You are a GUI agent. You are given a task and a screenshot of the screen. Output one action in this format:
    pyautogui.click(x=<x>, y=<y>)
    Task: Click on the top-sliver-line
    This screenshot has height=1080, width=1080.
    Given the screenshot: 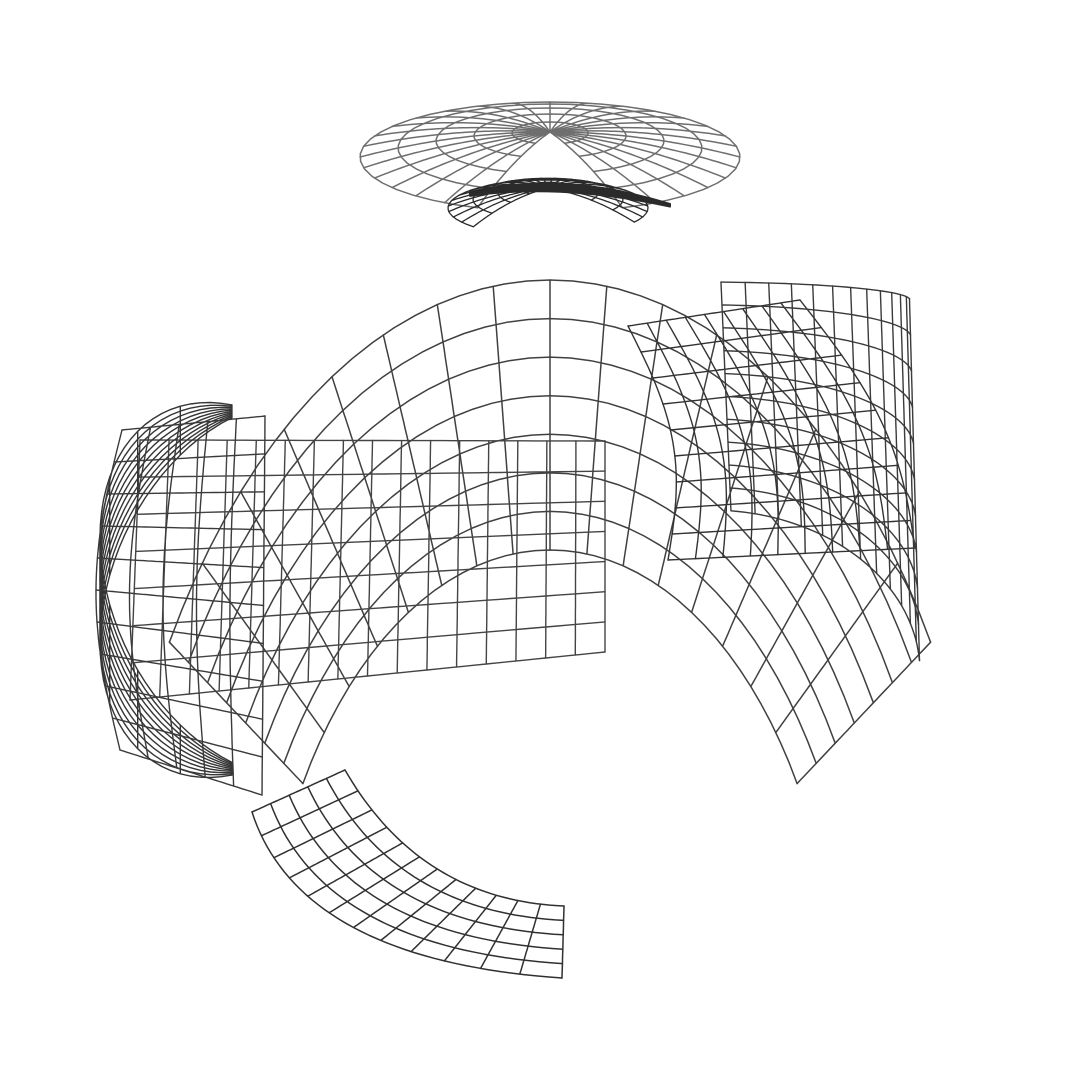 What is the action you would take?
    pyautogui.click(x=570, y=199)
    